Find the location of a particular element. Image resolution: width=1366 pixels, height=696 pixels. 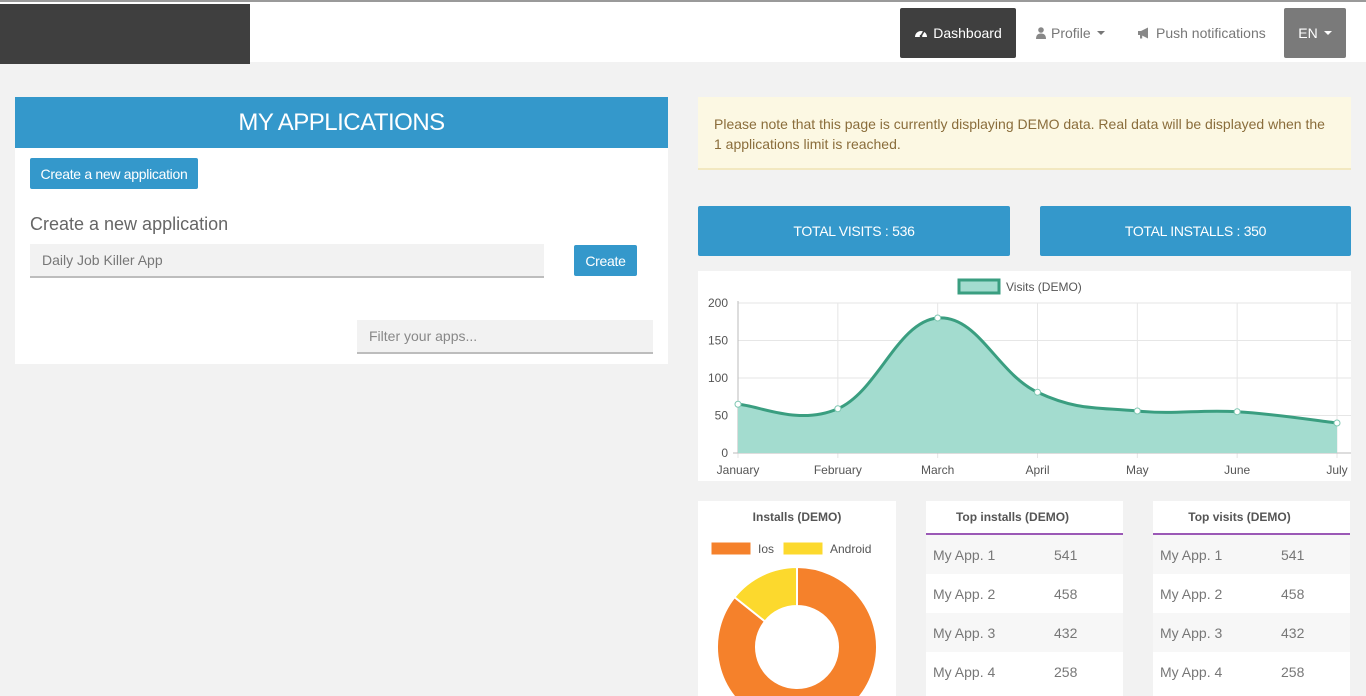

create-section-heading: Create a new application is located at coordinates (129, 224).